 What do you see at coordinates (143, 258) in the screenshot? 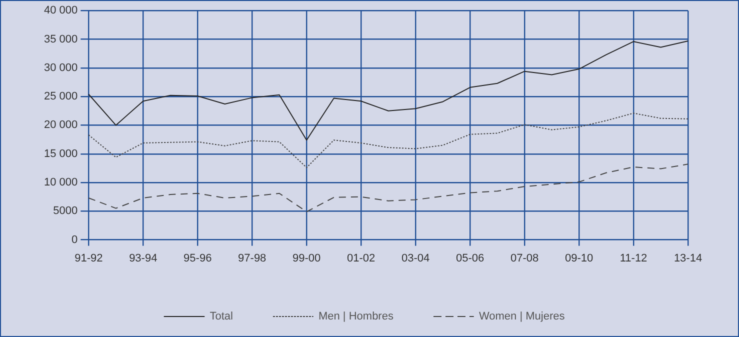
I see `x-tick-label: 93-94` at bounding box center [143, 258].